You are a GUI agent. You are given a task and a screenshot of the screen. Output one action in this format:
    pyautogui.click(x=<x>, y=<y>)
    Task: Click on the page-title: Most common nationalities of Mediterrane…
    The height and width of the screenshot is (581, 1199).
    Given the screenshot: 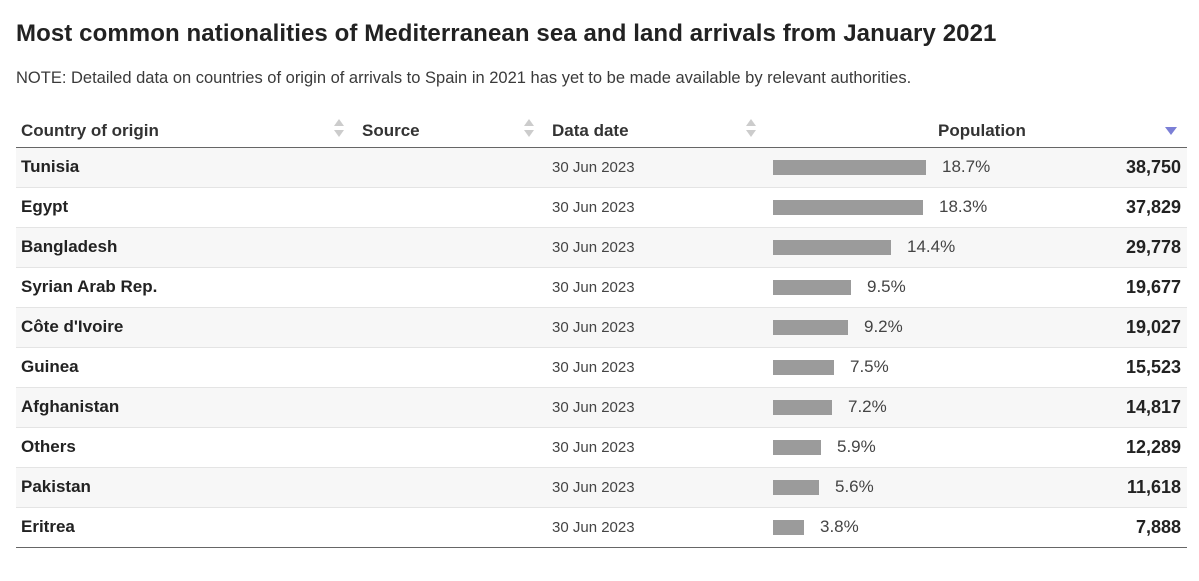 What is the action you would take?
    pyautogui.click(x=506, y=33)
    